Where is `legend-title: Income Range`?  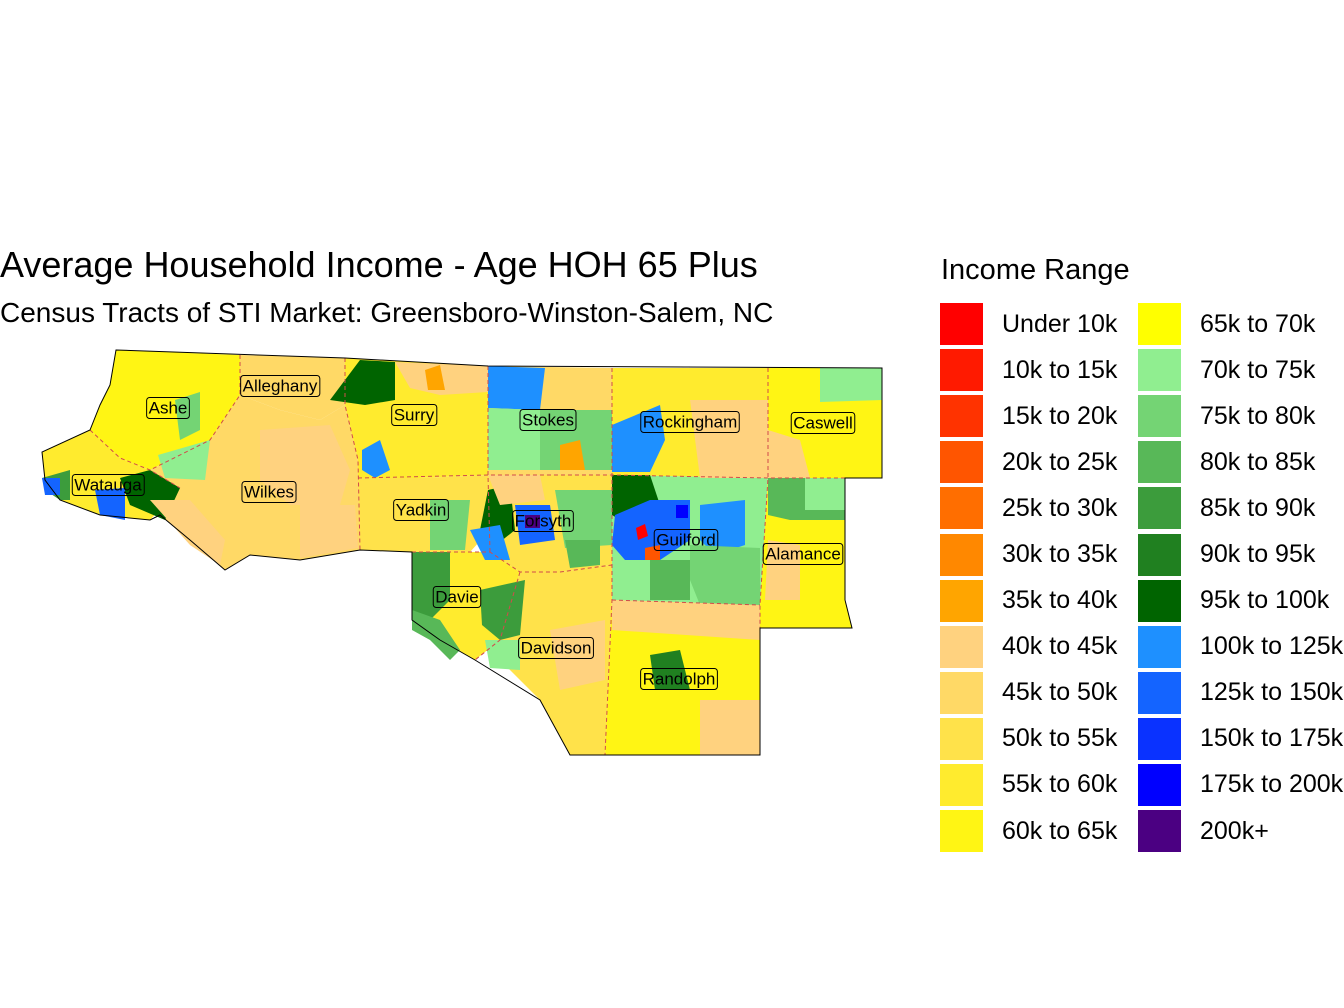
legend-title: Income Range is located at coordinates (1035, 270).